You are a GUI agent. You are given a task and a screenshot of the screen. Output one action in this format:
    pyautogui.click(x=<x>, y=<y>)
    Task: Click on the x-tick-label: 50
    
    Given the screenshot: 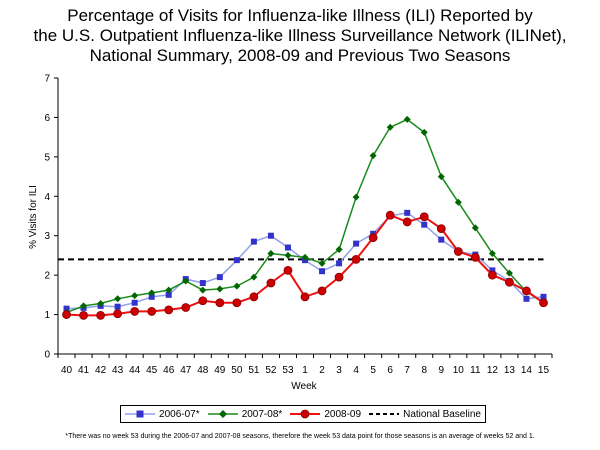 What is the action you would take?
    pyautogui.click(x=237, y=370)
    